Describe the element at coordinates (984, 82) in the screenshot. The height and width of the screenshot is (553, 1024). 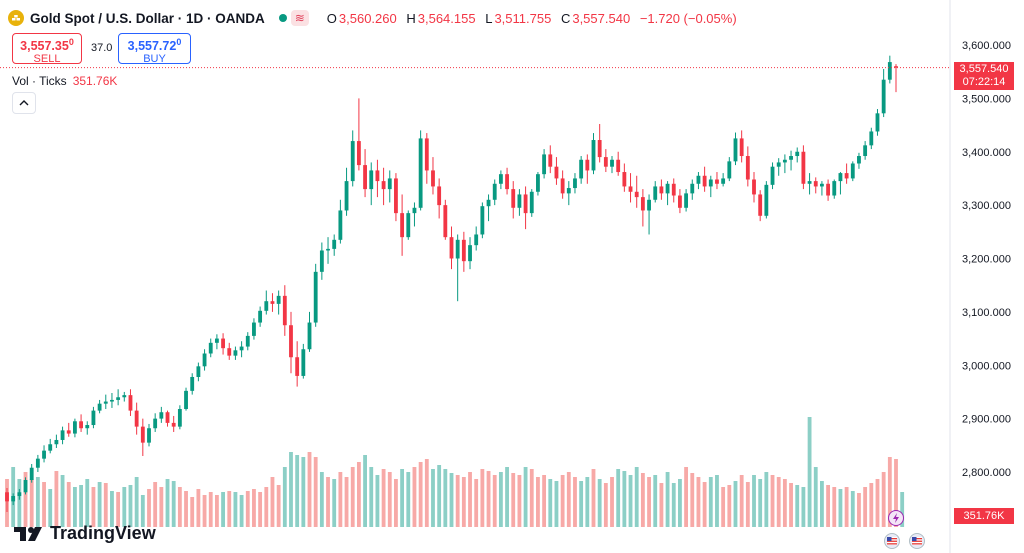
I see `countdown-value: 07:22:14` at that location.